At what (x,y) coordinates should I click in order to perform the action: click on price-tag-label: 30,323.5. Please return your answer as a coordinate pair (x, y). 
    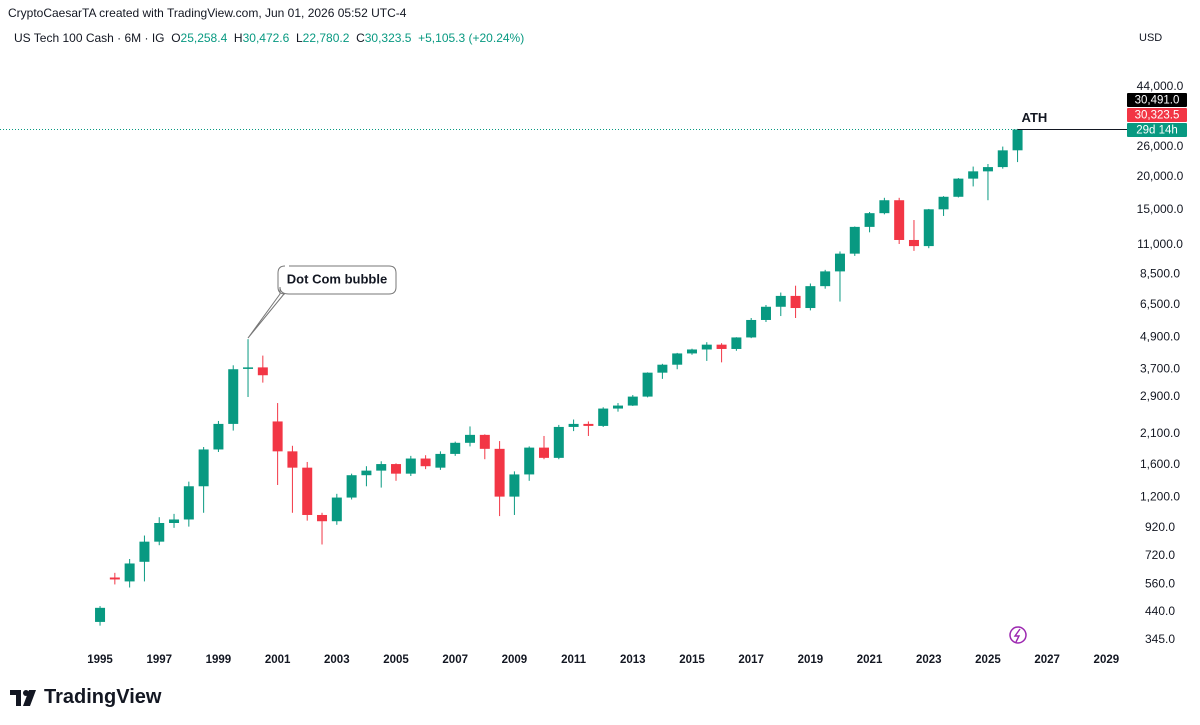
    Looking at the image, I should click on (1157, 116).